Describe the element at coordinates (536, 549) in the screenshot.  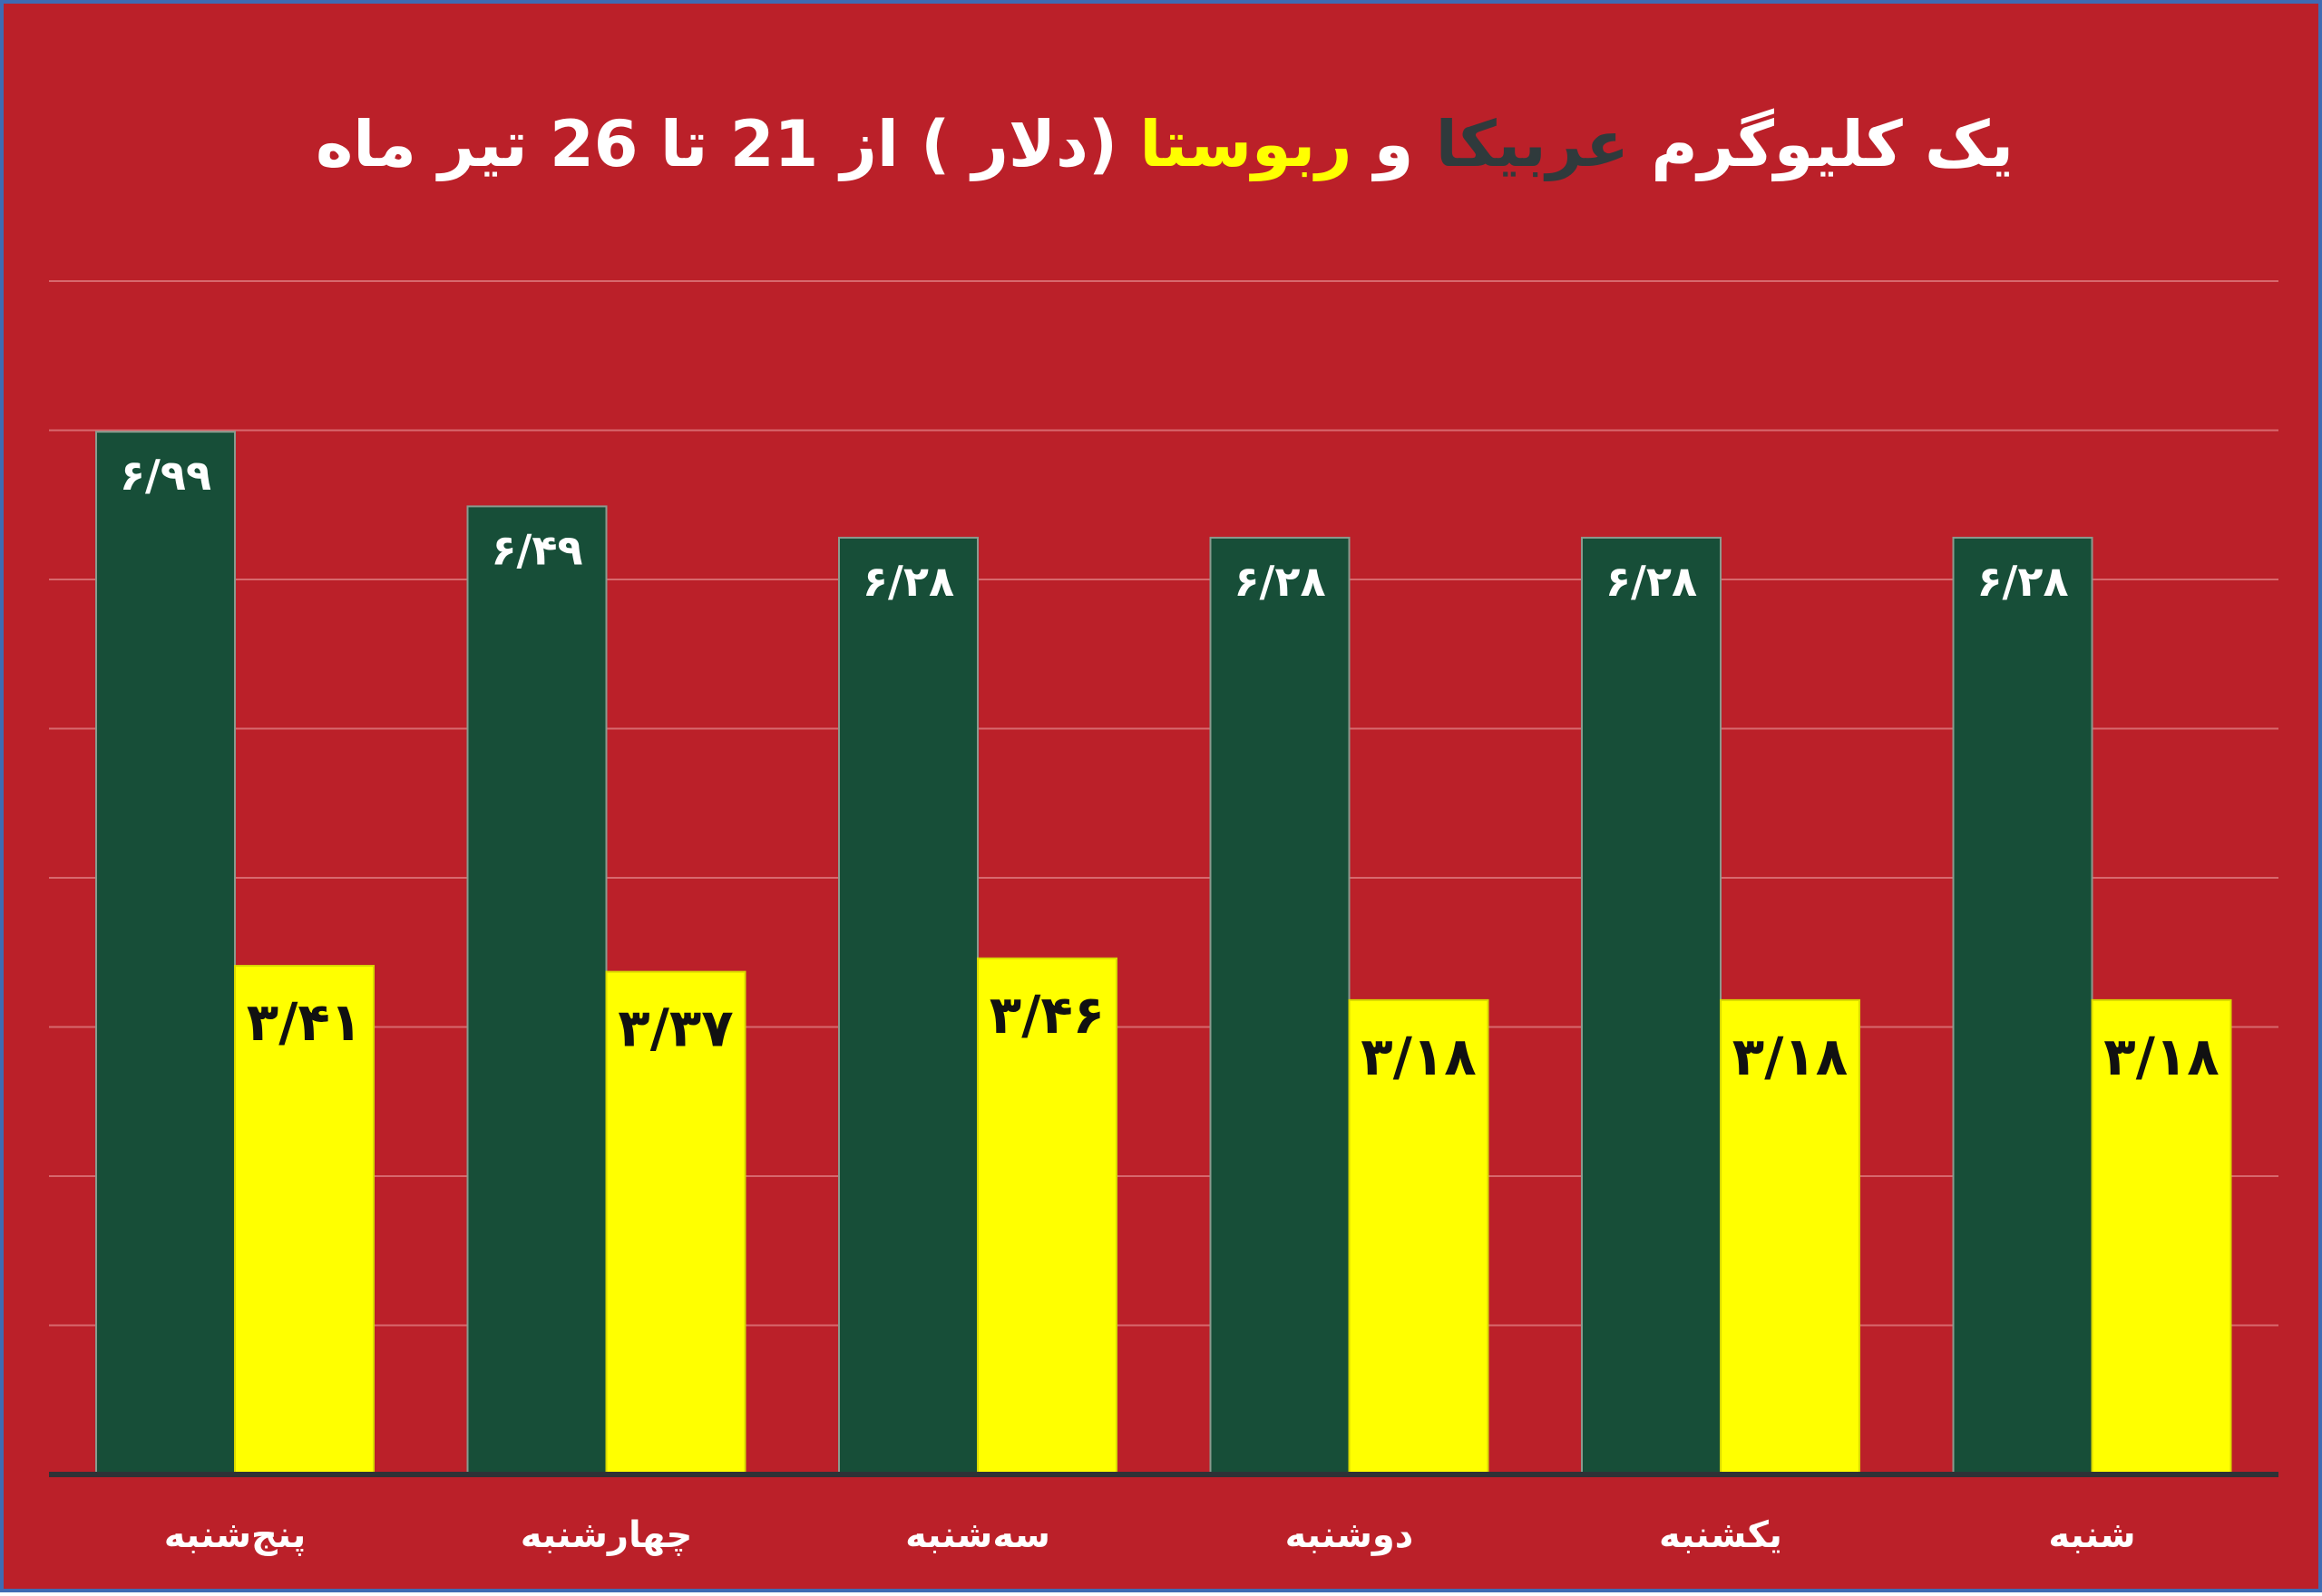
I see `arabica-data-label: ۶/۴۹` at that location.